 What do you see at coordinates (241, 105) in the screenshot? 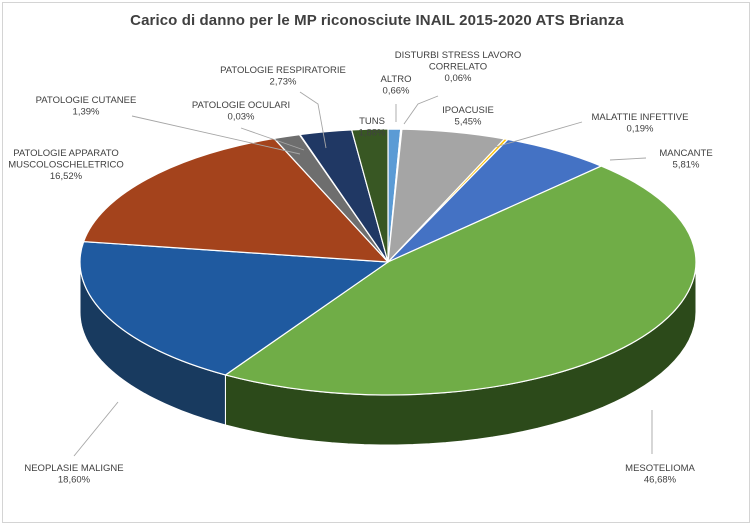
I see `data-label-name-patologie-oculari: PATOLOGIE OCULARI` at bounding box center [241, 105].